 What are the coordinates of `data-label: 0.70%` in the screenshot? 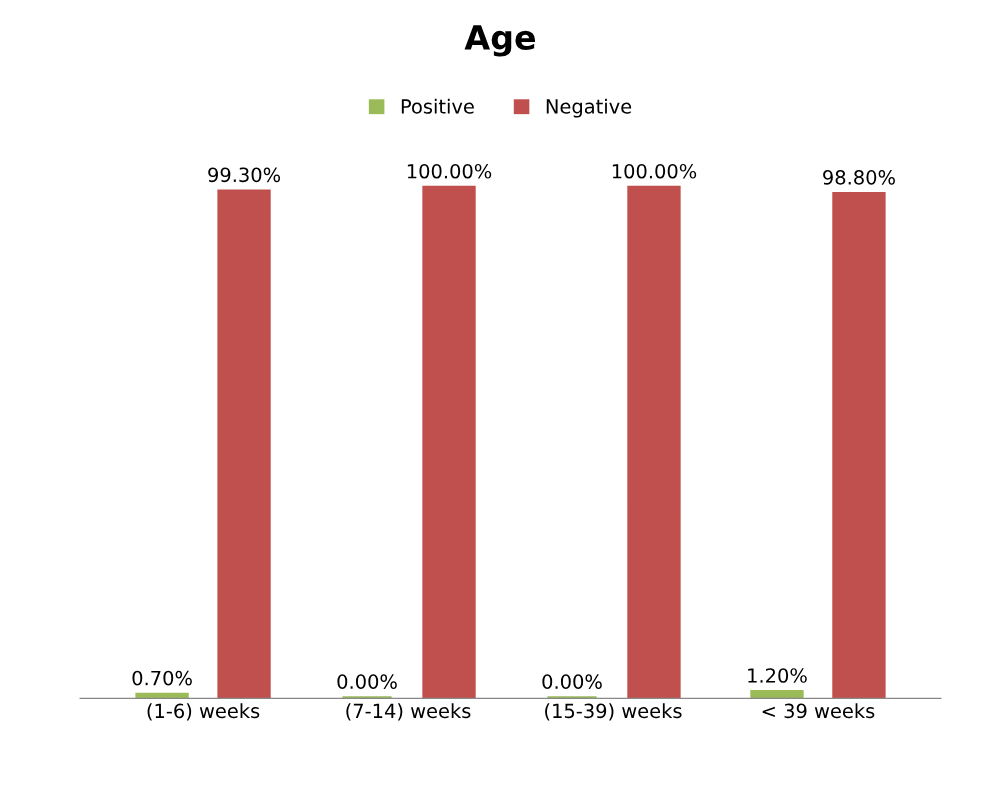 It's located at (162, 678).